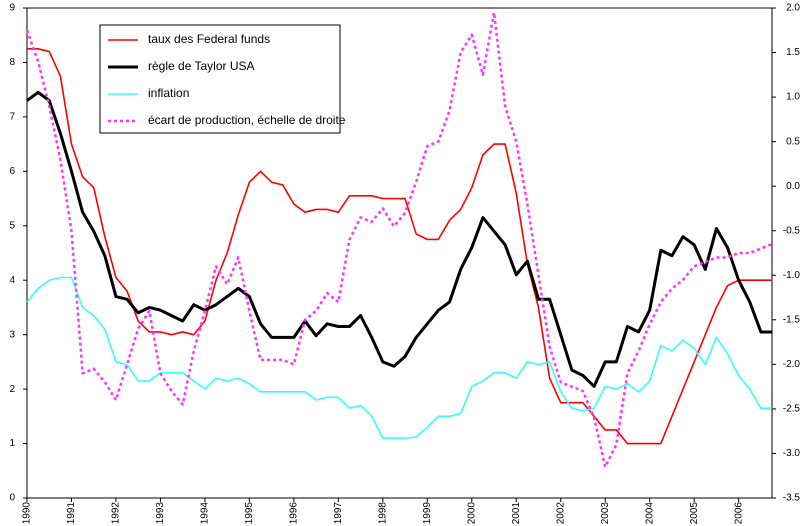 The height and width of the screenshot is (526, 801). I want to click on y2-tick-label: -1.0, so click(792, 275).